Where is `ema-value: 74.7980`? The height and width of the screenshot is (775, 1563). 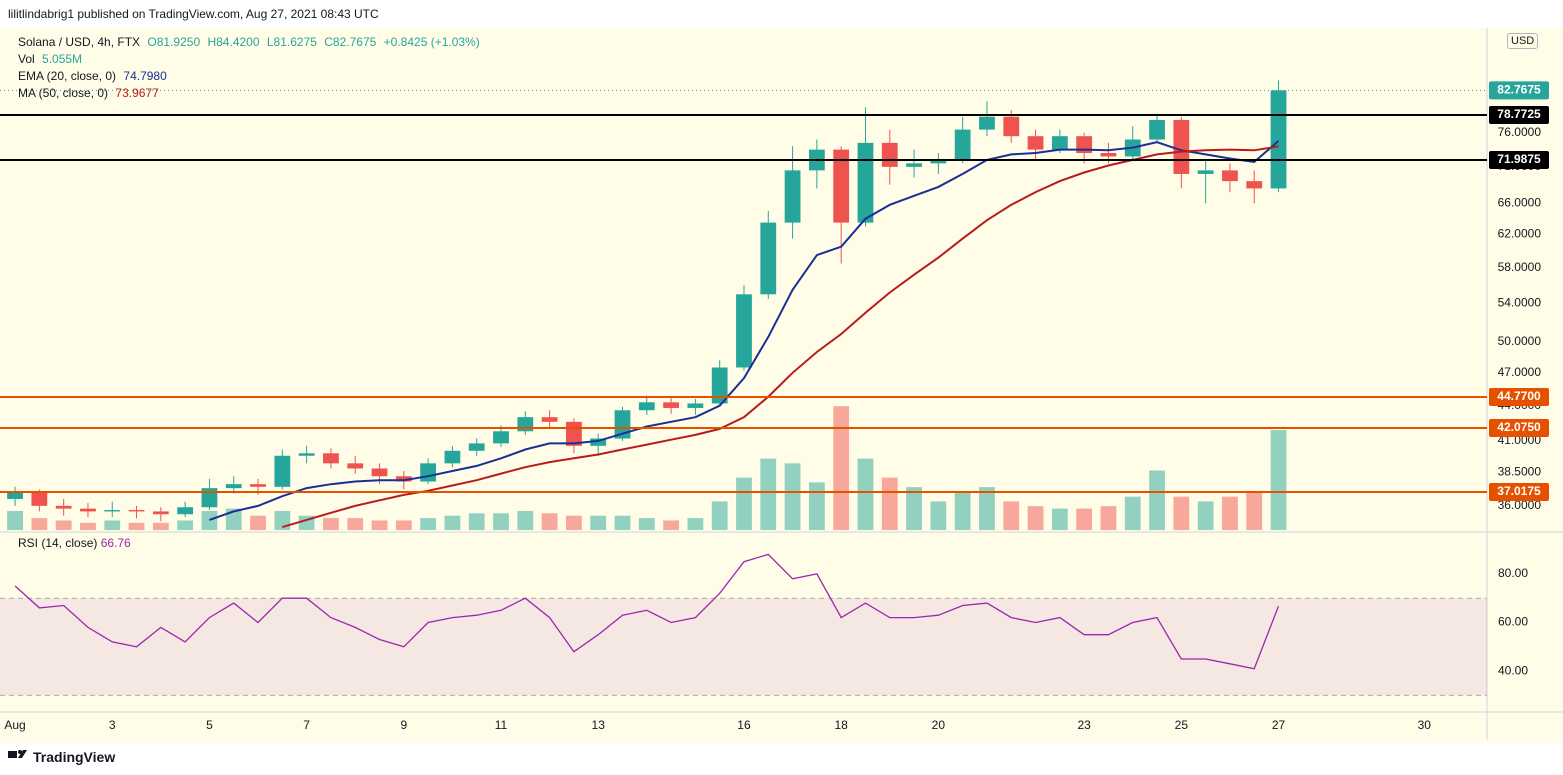
ema-value: 74.7980 is located at coordinates (145, 76).